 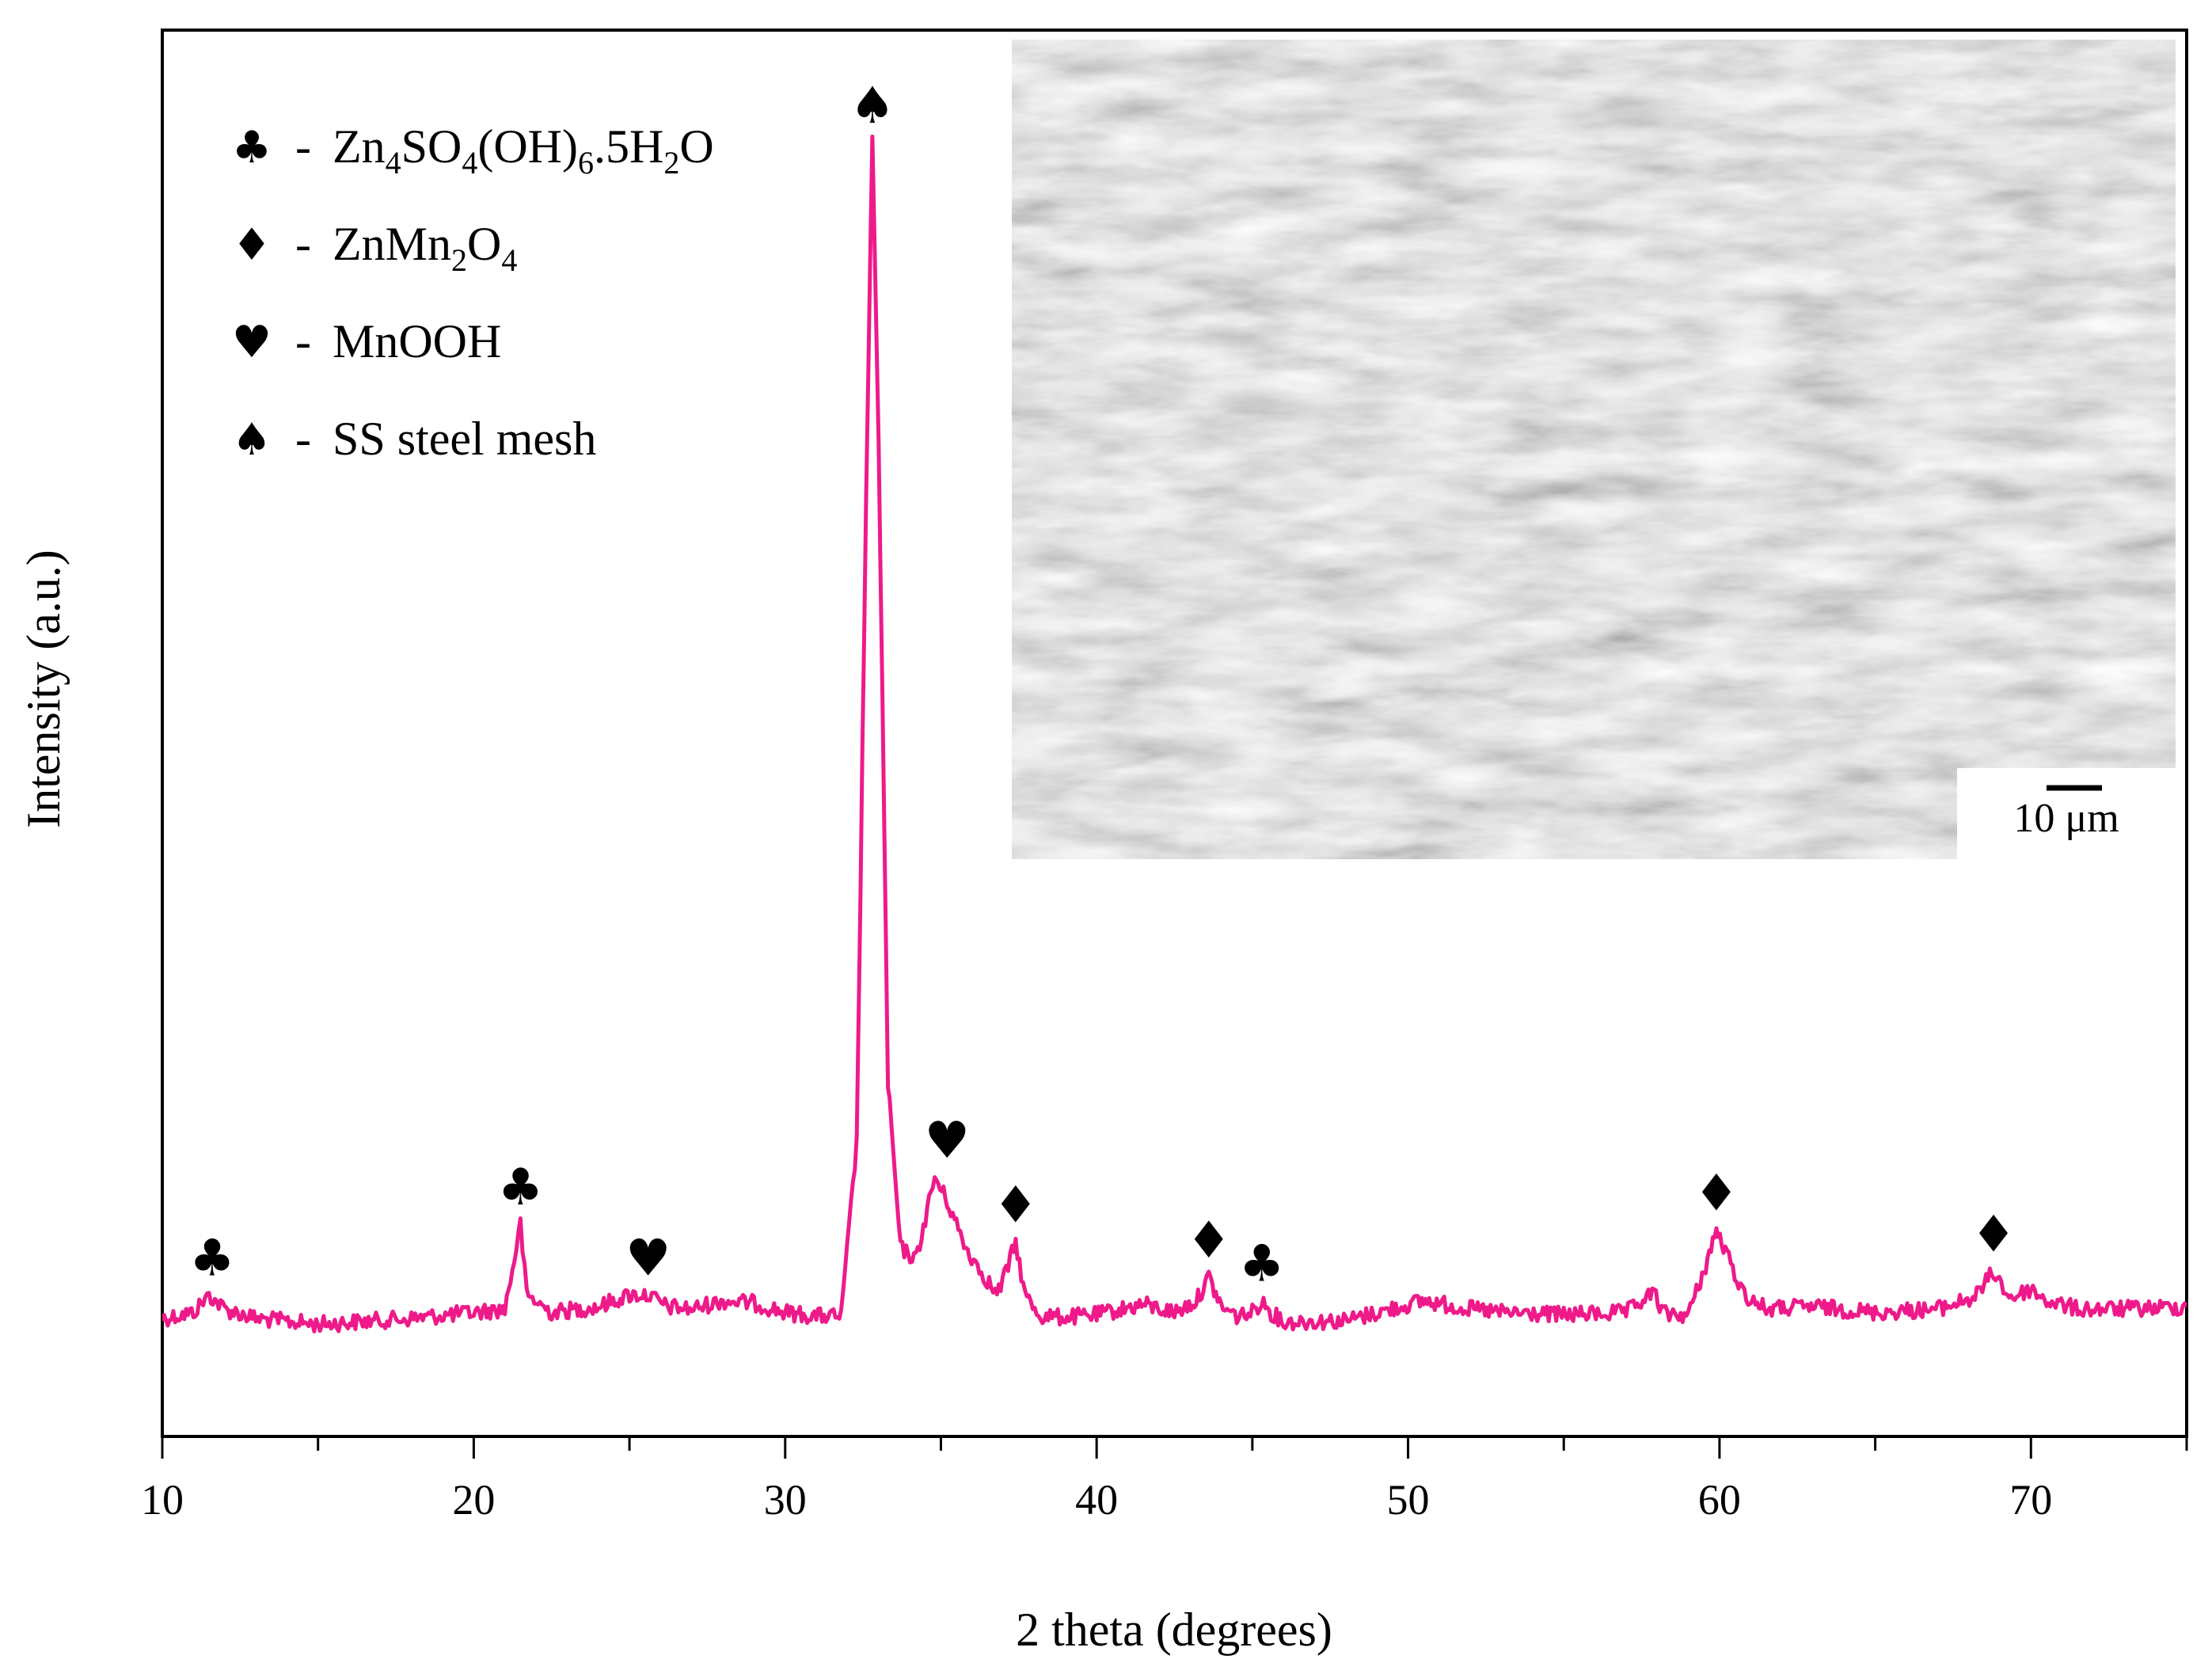 What do you see at coordinates (43, 689) in the screenshot?
I see `y-axis-label: Intensity (a.u.)` at bounding box center [43, 689].